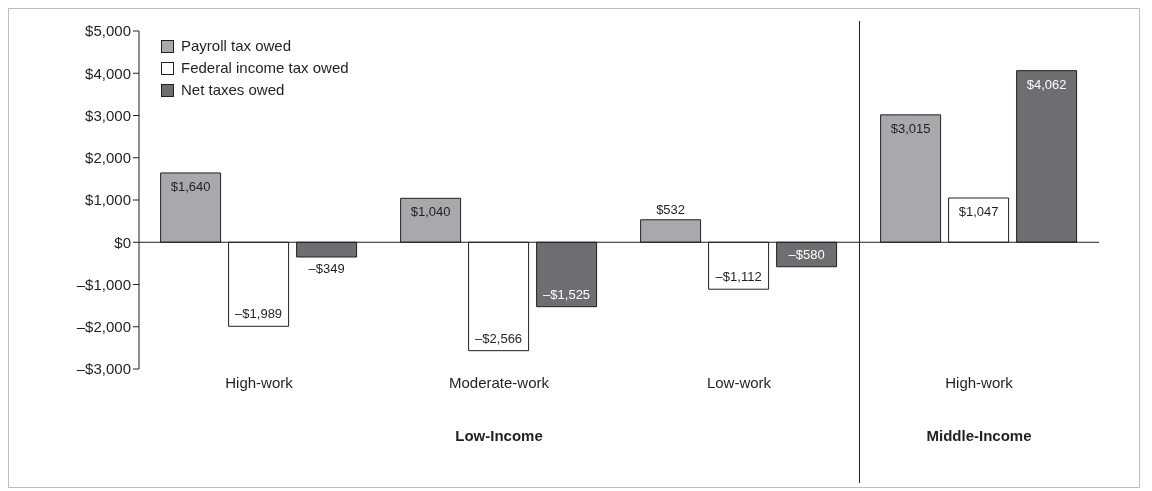  Describe the element at coordinates (108, 115) in the screenshot. I see `y-tick-label: $3,000` at that location.